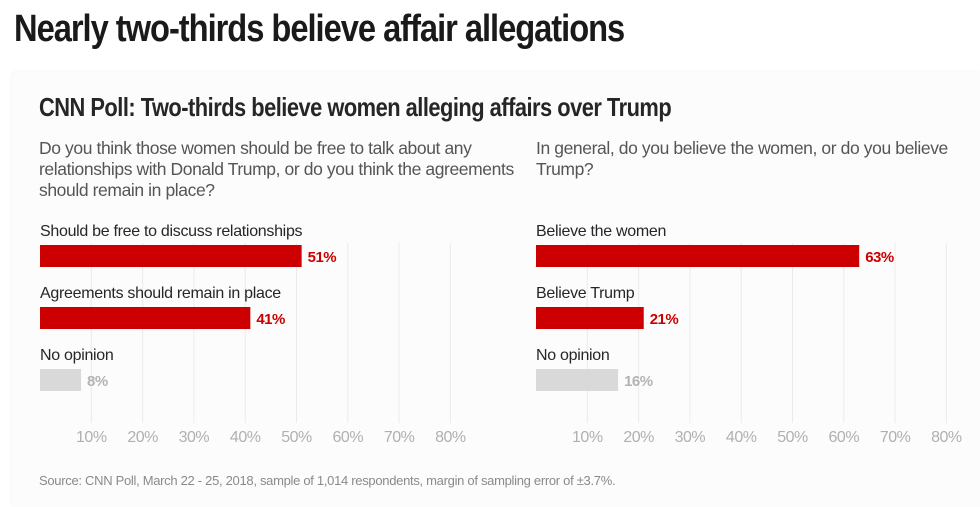  I want to click on right-category-label: Believe Trump, so click(585, 293).